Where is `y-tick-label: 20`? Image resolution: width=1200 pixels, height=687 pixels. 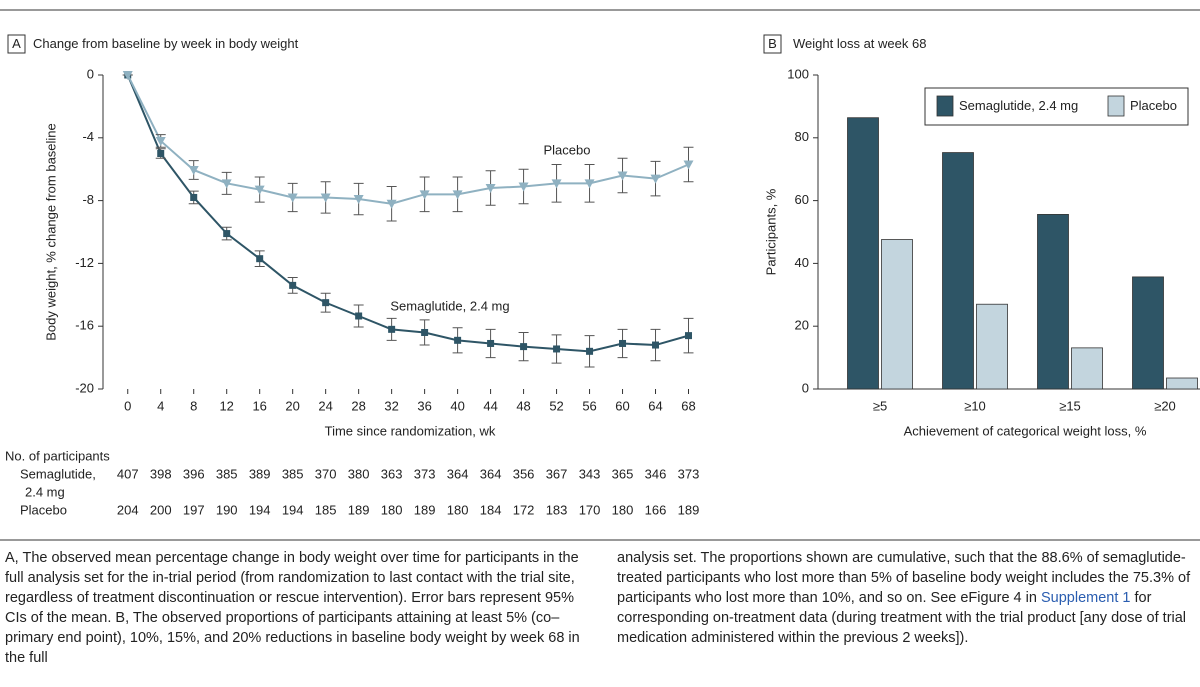 y-tick-label: 20 is located at coordinates (802, 325).